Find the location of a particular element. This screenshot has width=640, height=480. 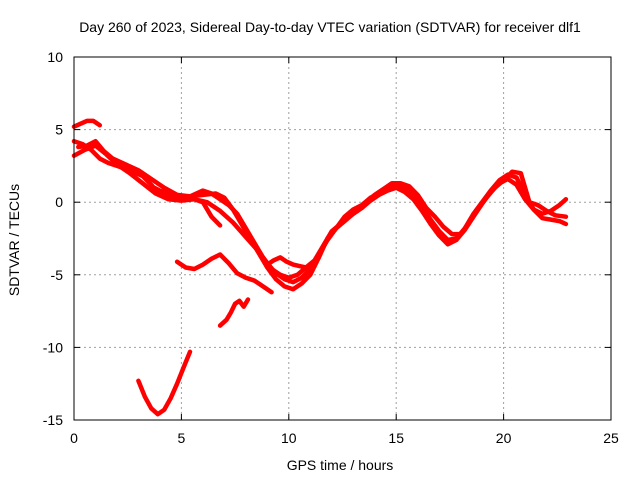

y-tick-label: -5 is located at coordinates (57, 275).